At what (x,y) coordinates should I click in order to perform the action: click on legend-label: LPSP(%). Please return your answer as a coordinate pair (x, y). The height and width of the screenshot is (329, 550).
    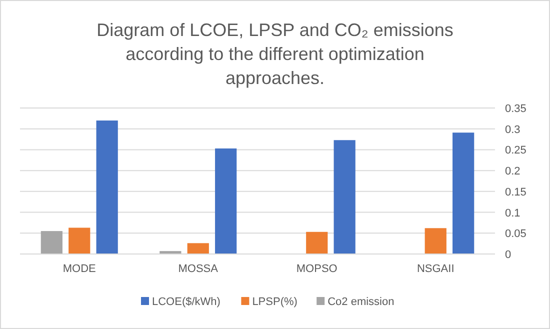
    Looking at the image, I should click on (275, 302).